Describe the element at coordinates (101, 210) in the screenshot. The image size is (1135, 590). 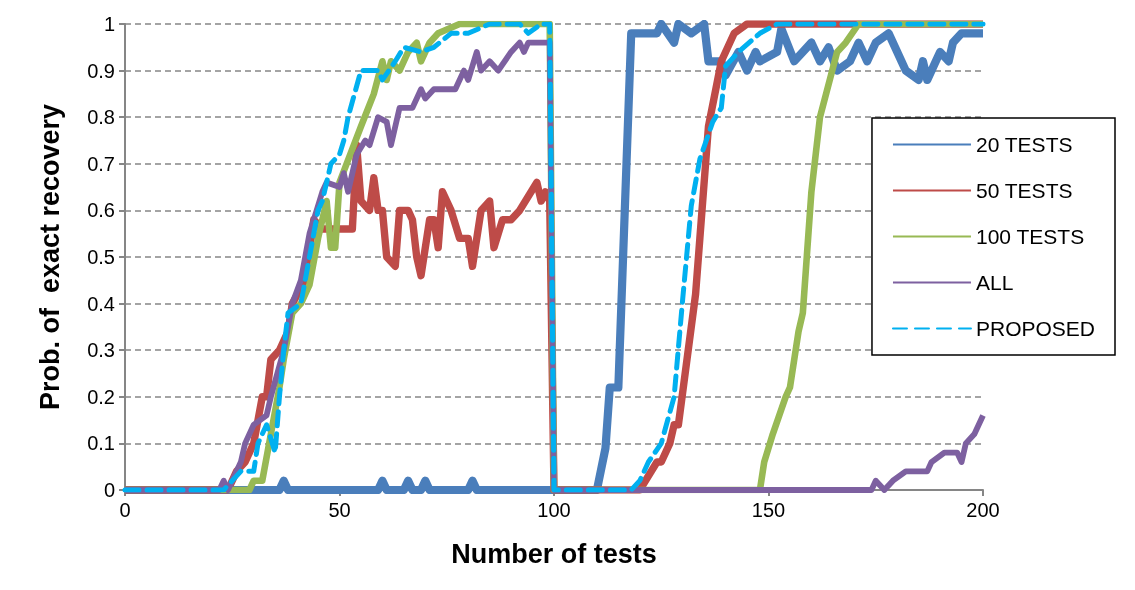
I see `y-tick-label: 0.6` at that location.